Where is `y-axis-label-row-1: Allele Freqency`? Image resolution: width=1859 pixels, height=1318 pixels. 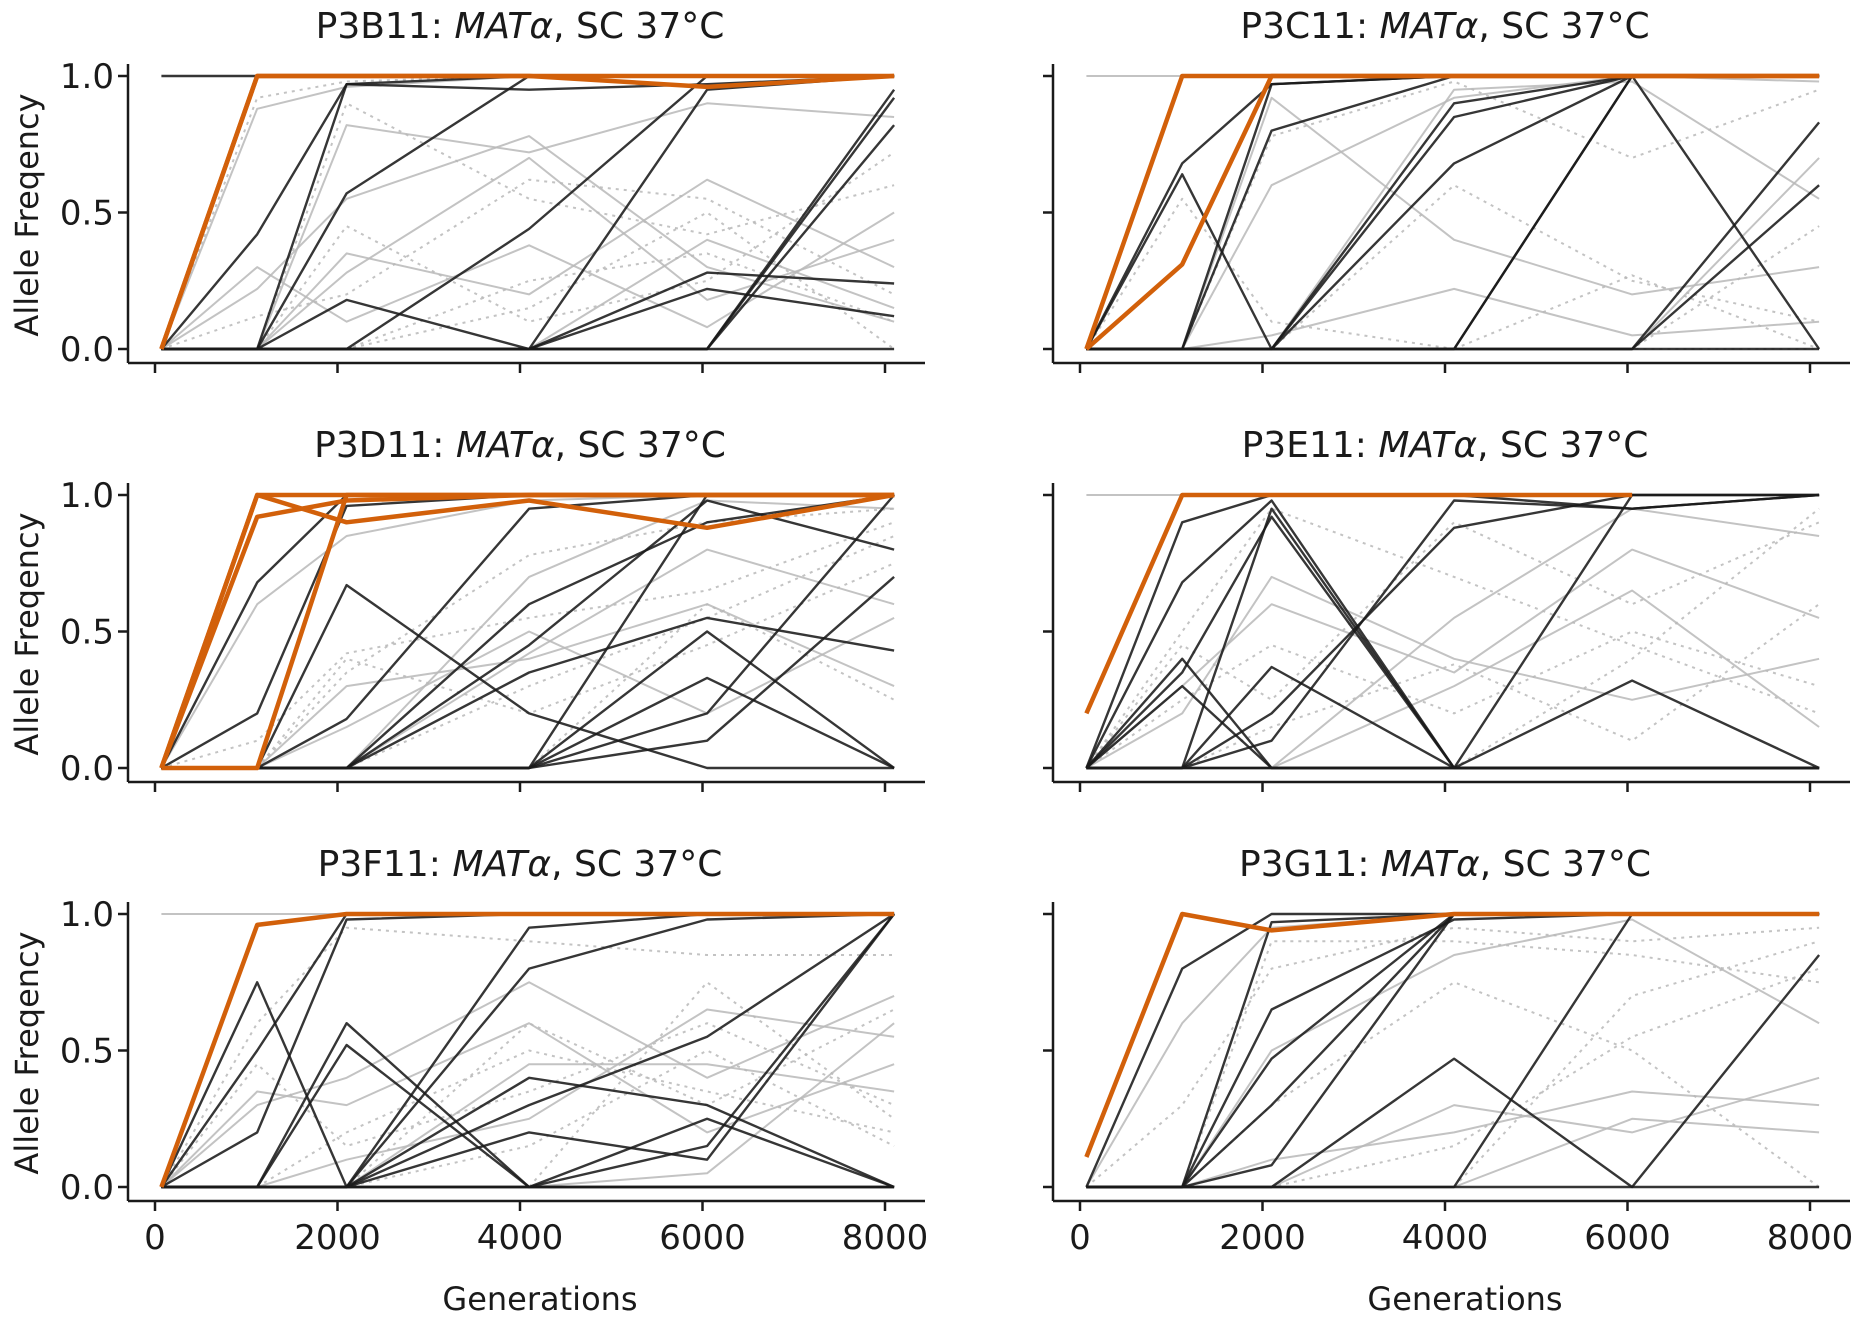
y-axis-label-row-1: Allele Freqency is located at coordinates (27, 214).